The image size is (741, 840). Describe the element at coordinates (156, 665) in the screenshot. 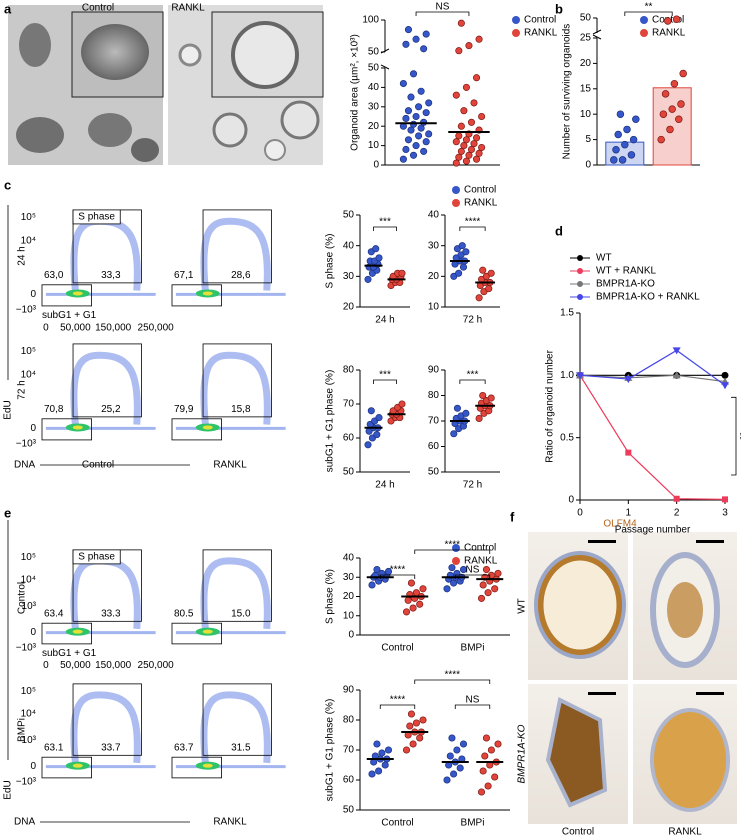

I see `x-tick-label: 250,000` at that location.